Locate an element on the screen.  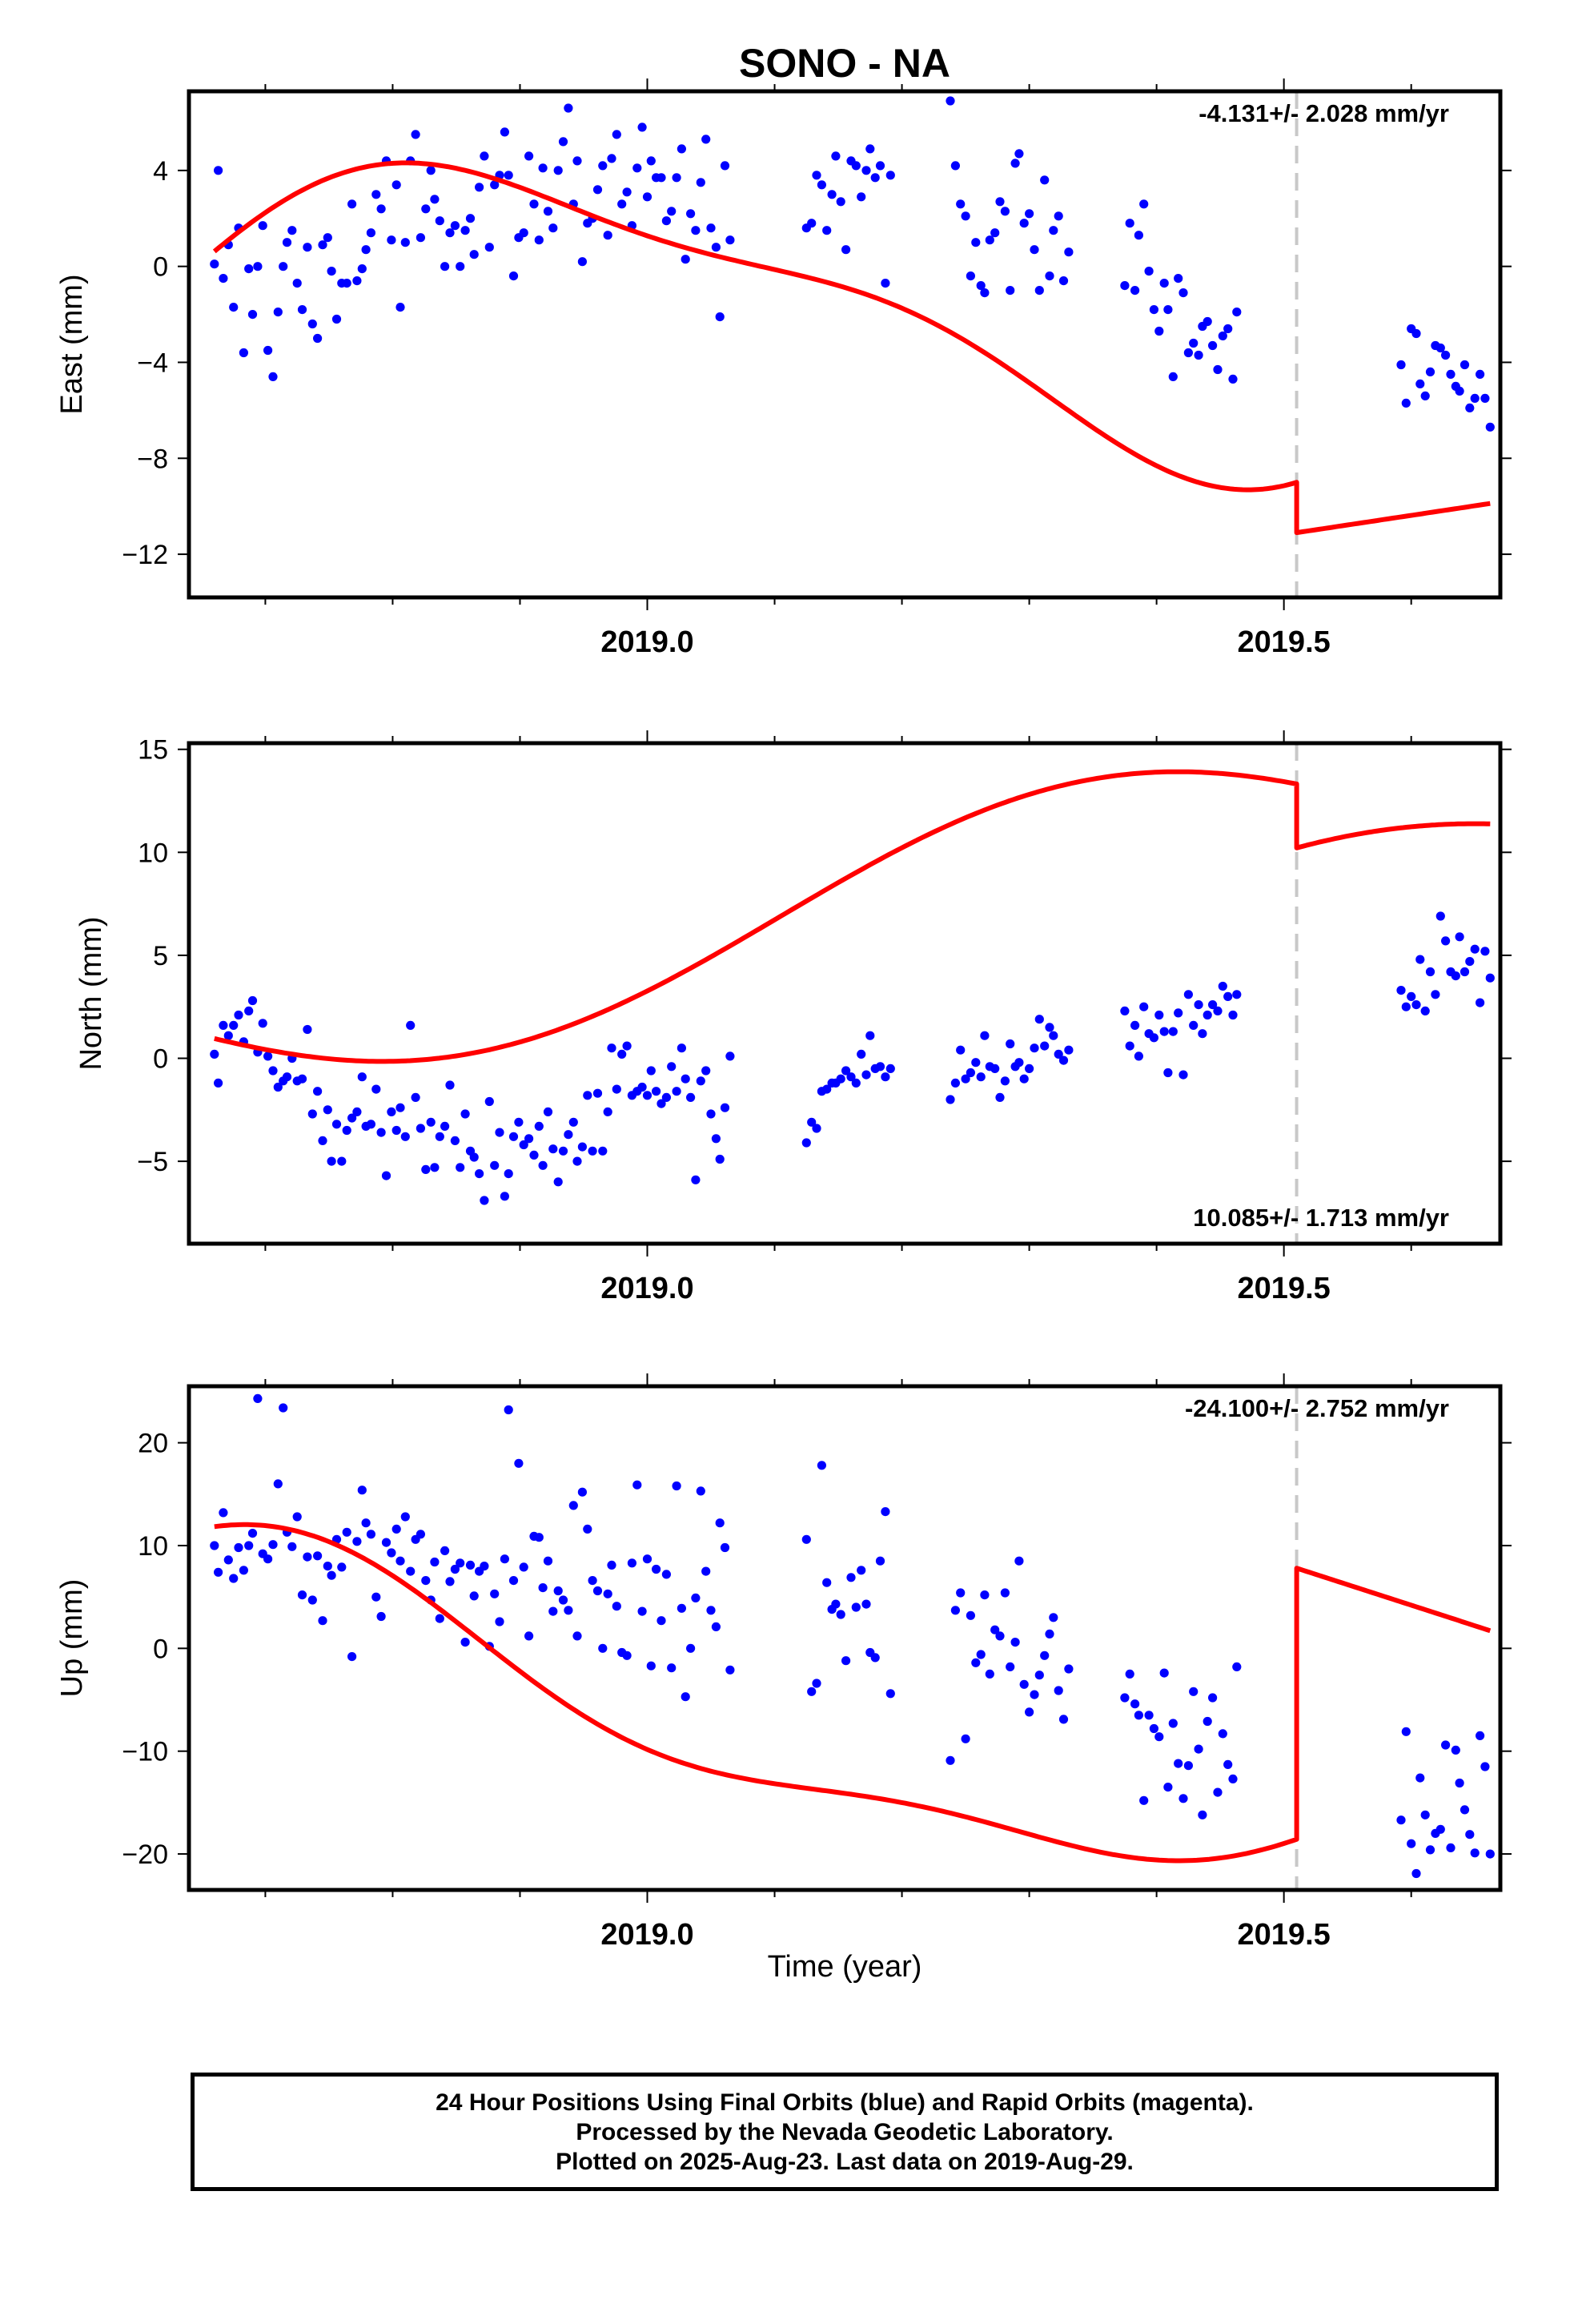
east-model-curve is located at coordinates (851, 348).